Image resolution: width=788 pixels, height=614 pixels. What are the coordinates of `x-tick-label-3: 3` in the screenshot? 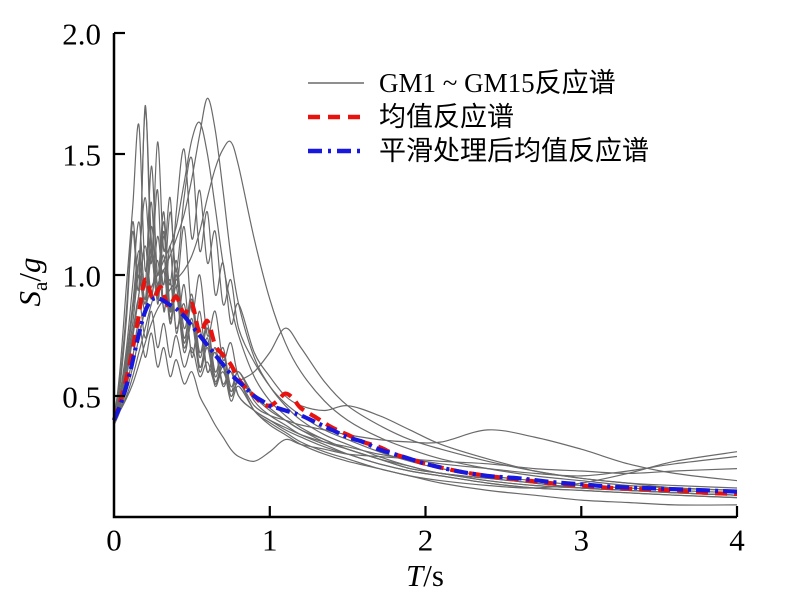 It's located at (582, 540).